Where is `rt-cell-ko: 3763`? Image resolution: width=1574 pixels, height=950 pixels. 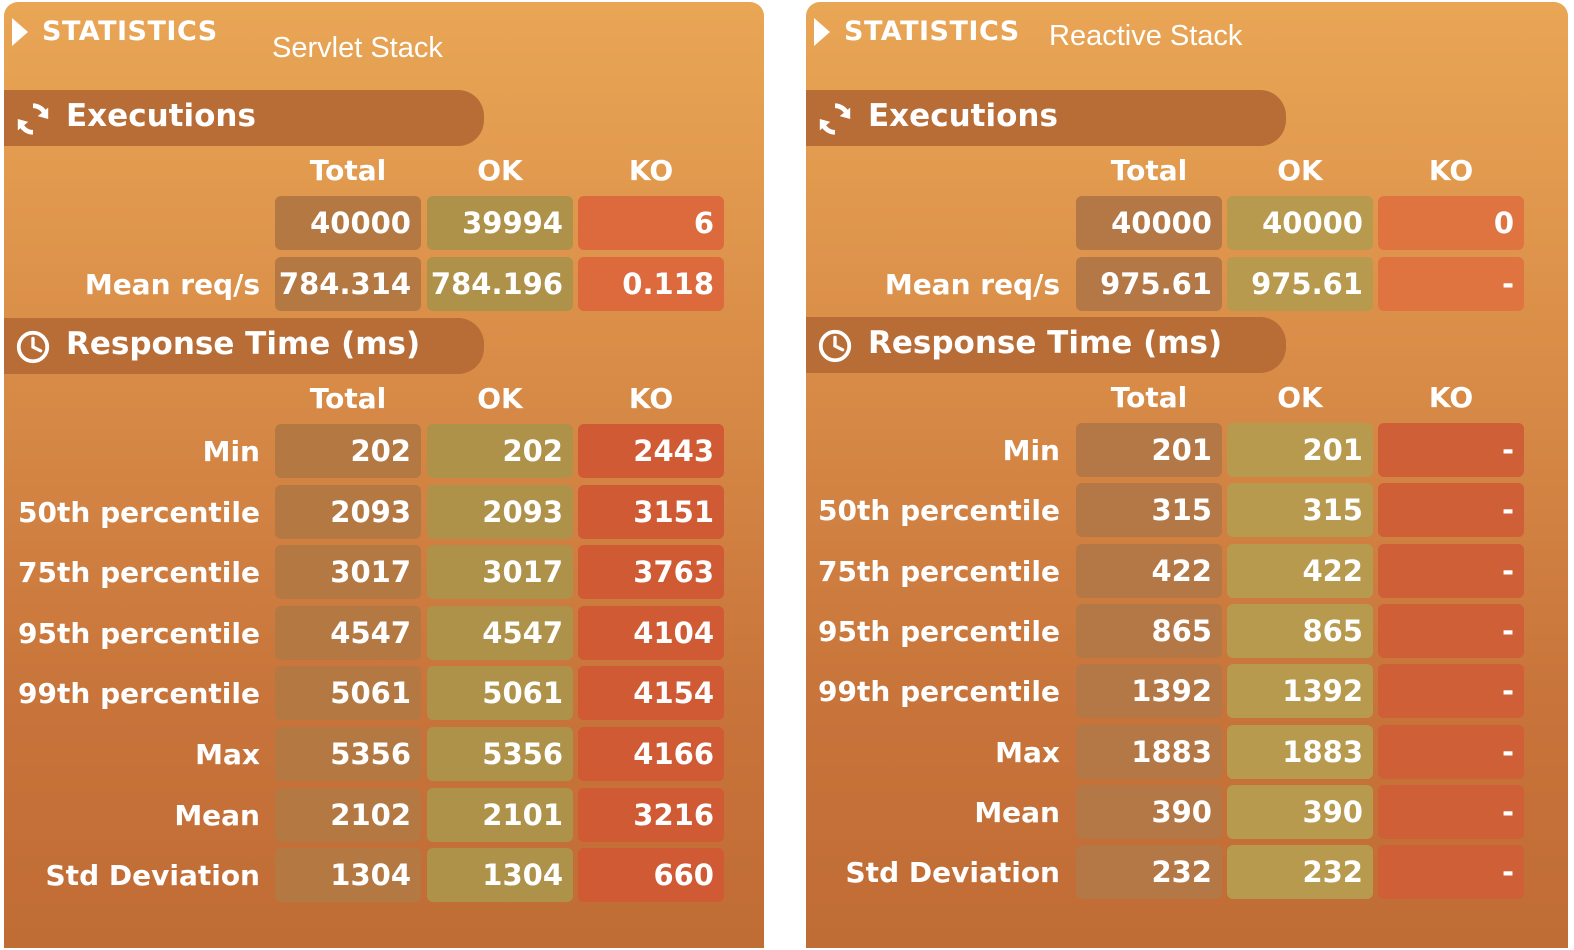
rt-cell-ko: 3763 is located at coordinates (651, 572).